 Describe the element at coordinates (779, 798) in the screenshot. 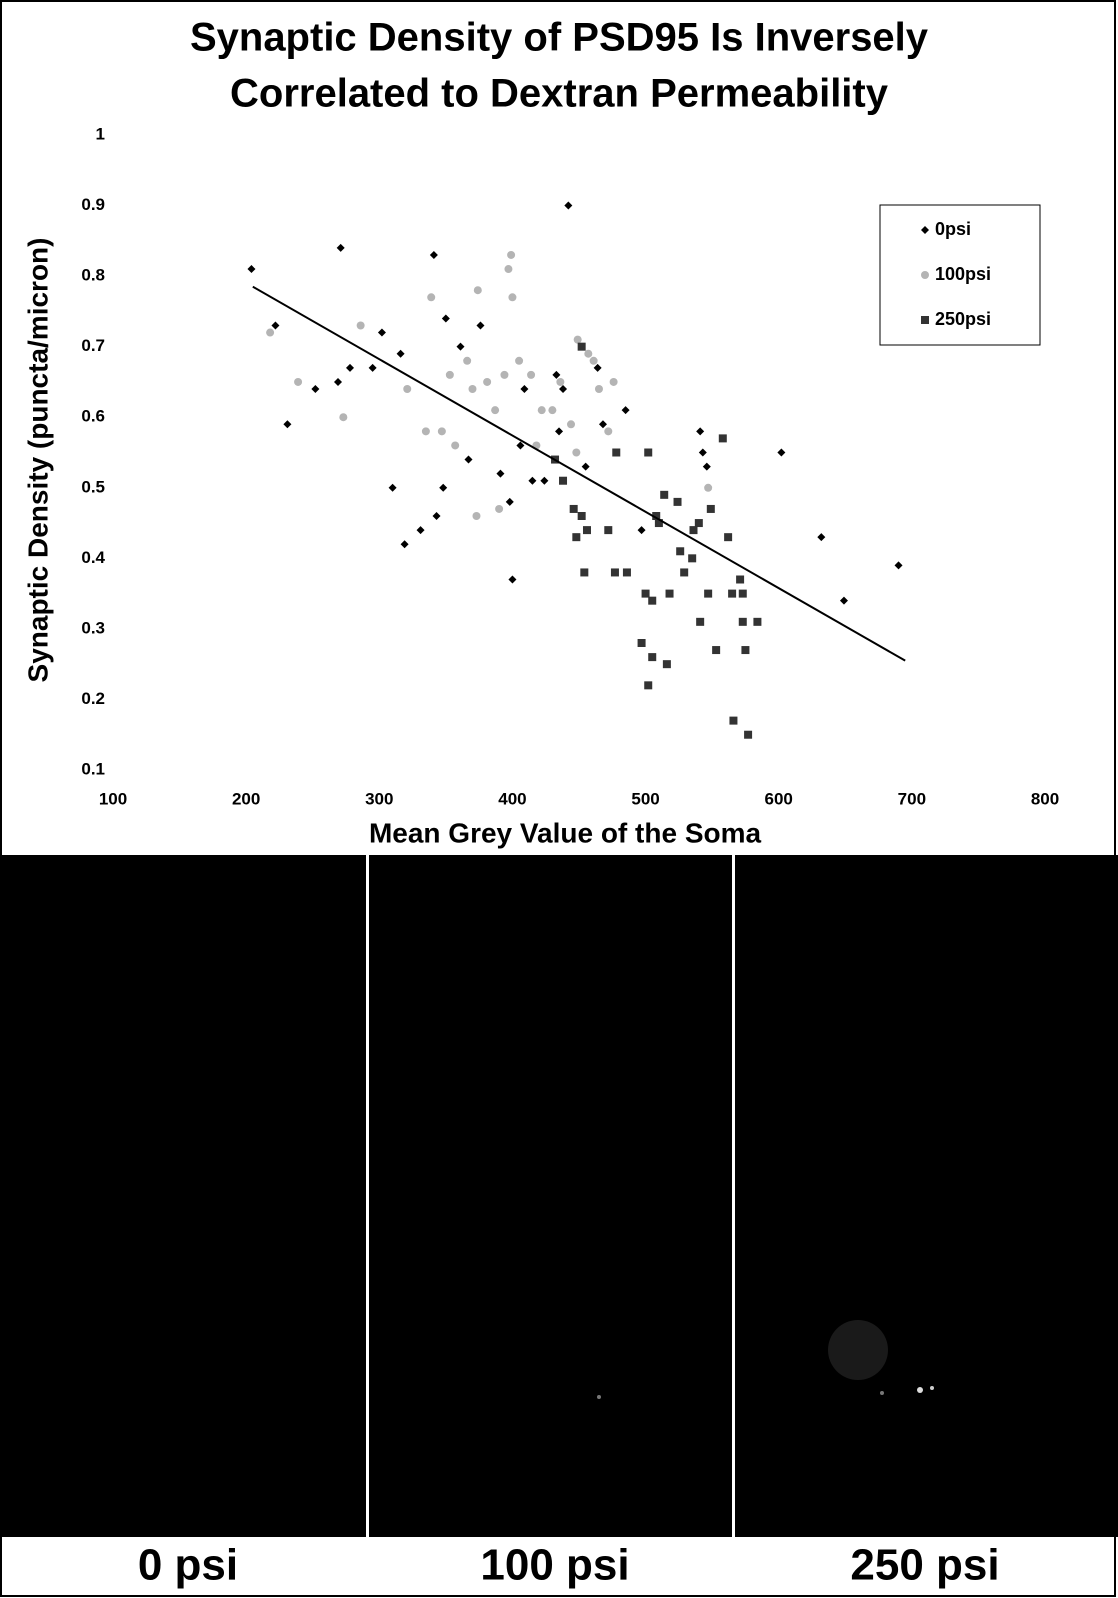

I see `x-tick-label: 600` at that location.